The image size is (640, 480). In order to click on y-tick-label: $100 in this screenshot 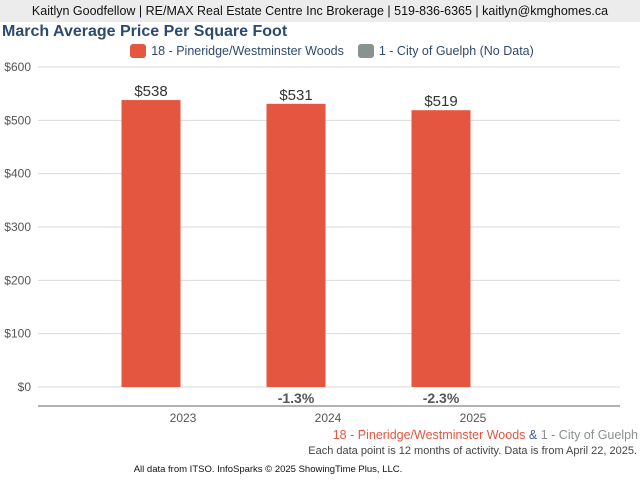, I will do `click(17, 334)`.